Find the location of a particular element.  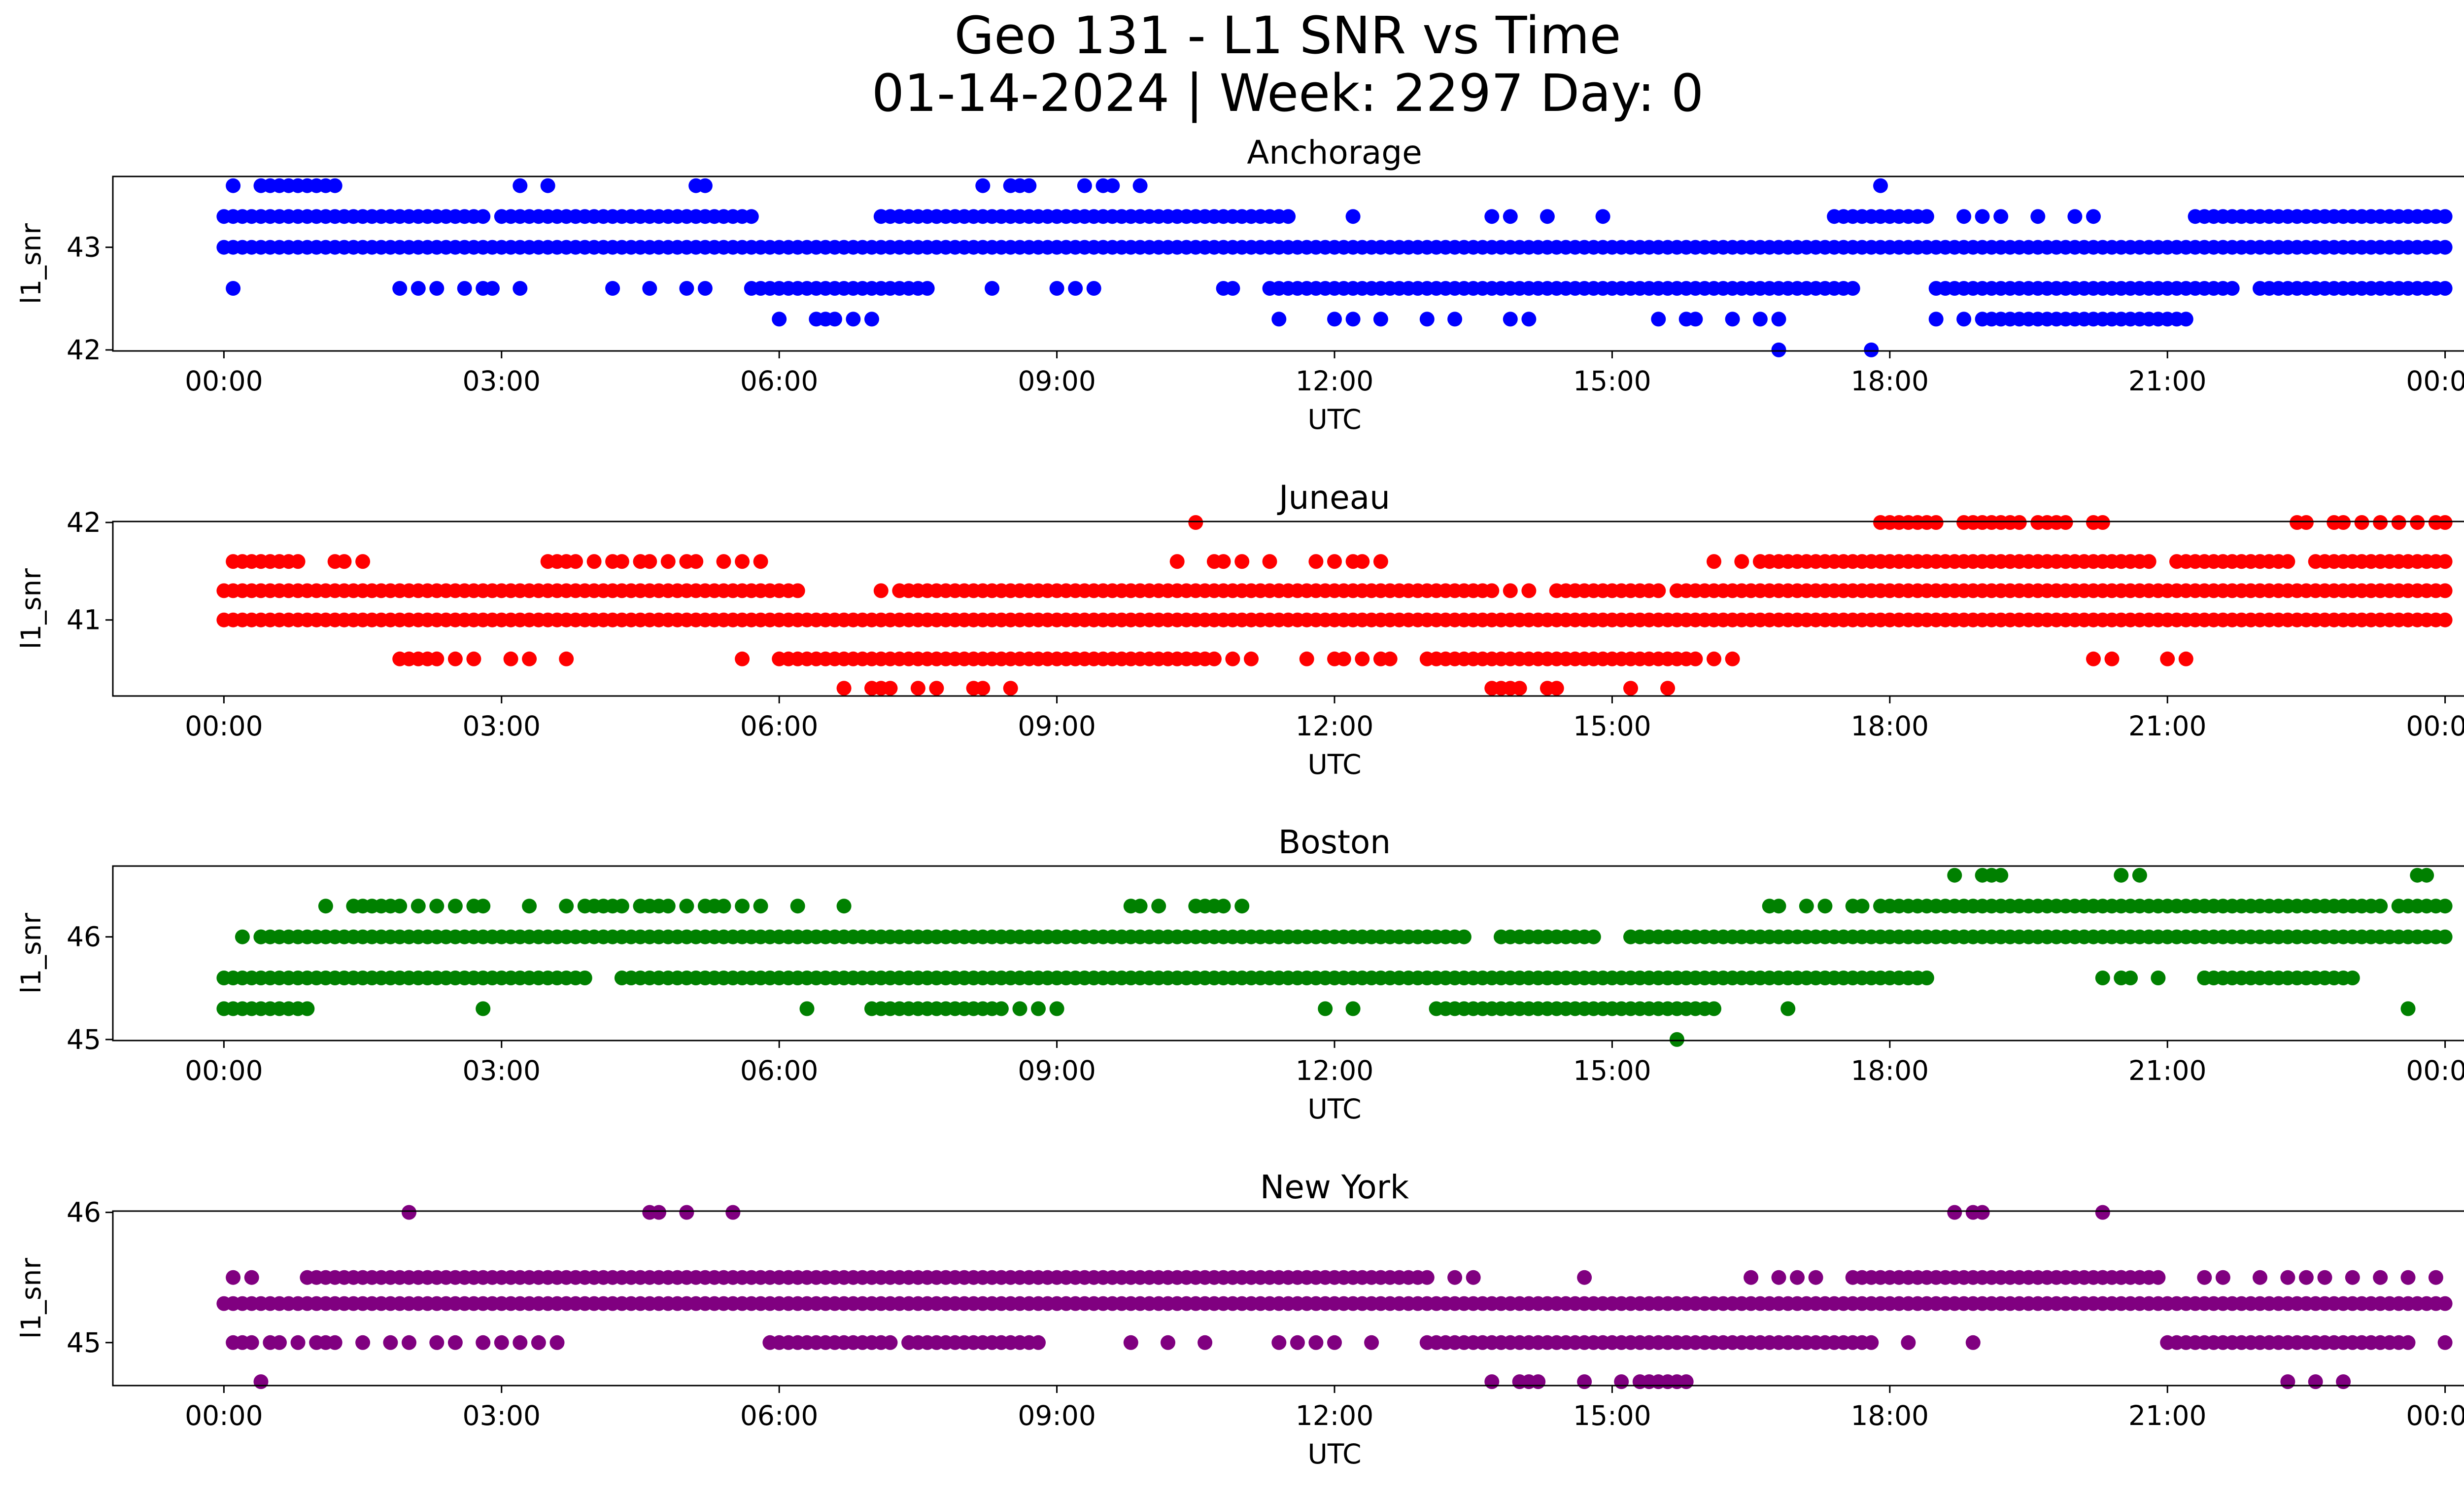

x-tick-label: 09:00 is located at coordinates (1057, 726).